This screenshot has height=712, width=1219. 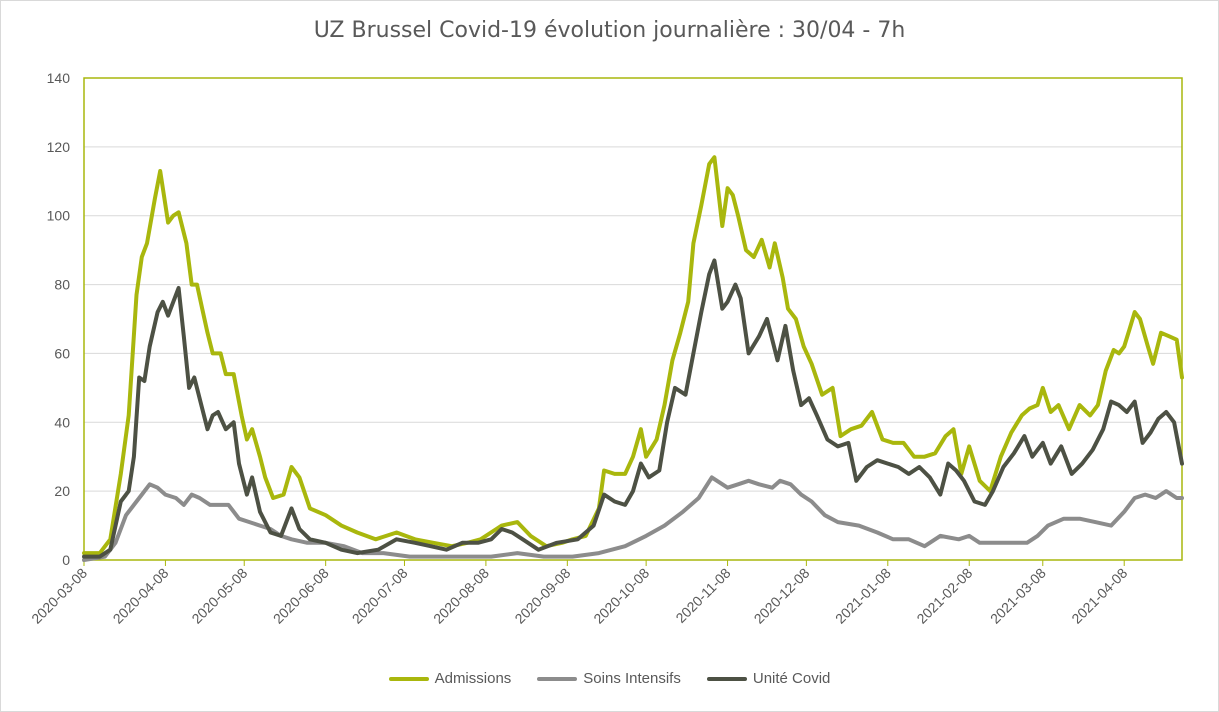 I want to click on legend-label-unite-covid: Unité Covid, so click(x=791, y=678).